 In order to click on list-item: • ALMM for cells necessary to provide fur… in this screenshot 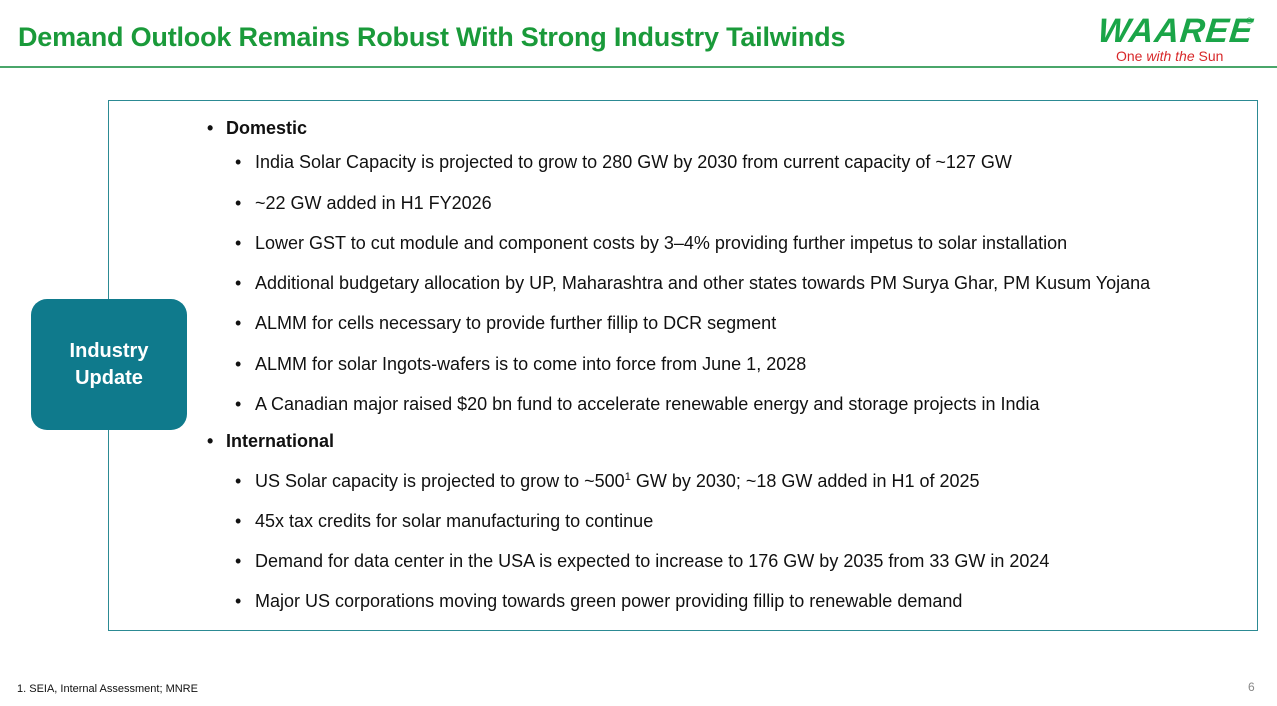, I will do `click(506, 323)`.